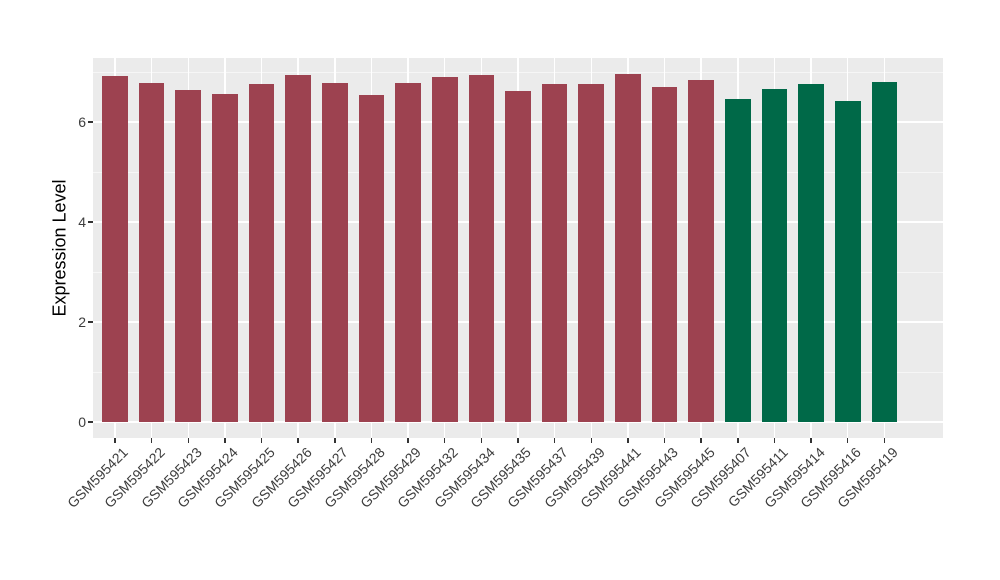  I want to click on bar-GSM595407, so click(738, 260).